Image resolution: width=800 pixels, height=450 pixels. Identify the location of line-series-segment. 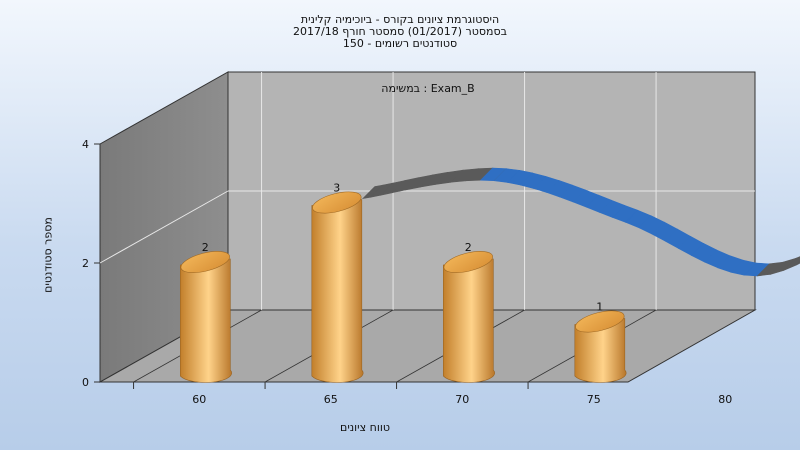
(798, 263).